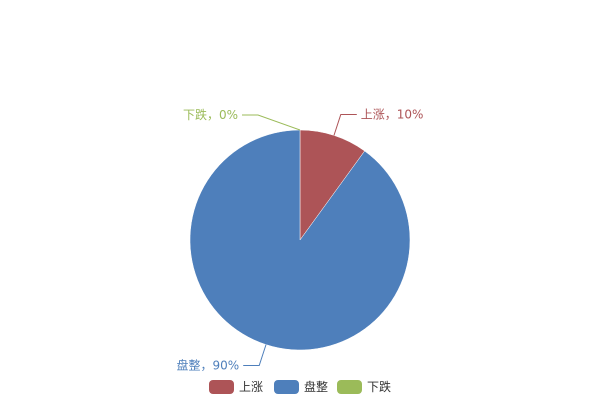 This screenshot has height=400, width=600. I want to click on legend-label-0: 上涨, so click(251, 386).